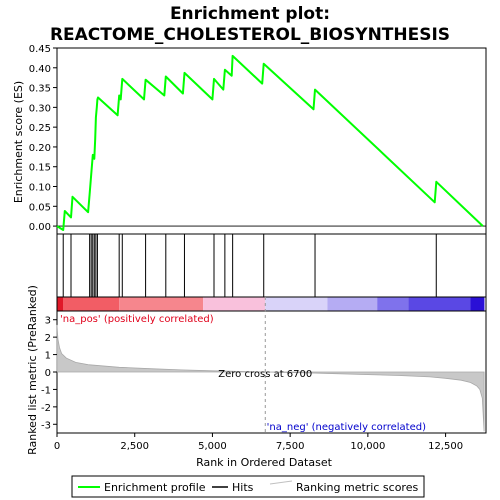  Describe the element at coordinates (265, 374) in the screenshot. I see `zero-cross-label: Zero cross at 6700` at that location.